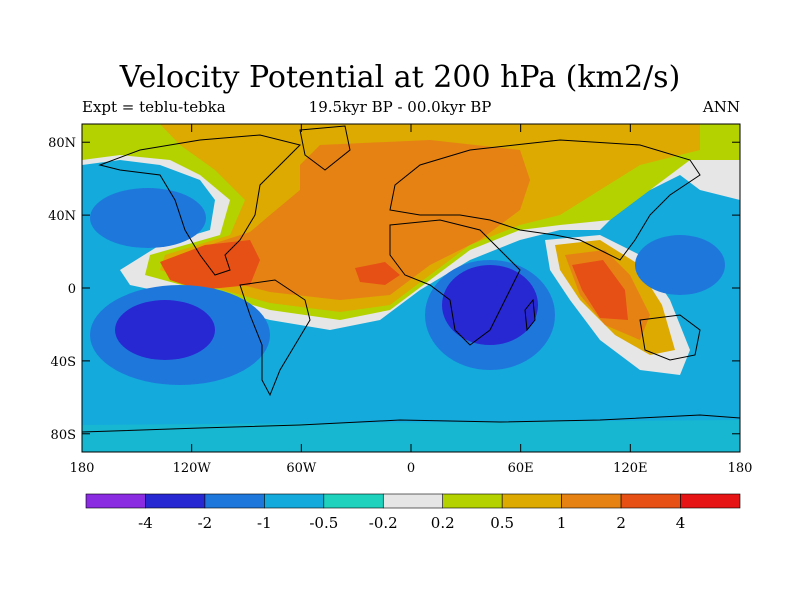 Image resolution: width=800 pixels, height=600 pixels. I want to click on contour-darkblue-southpacific, so click(165, 330).